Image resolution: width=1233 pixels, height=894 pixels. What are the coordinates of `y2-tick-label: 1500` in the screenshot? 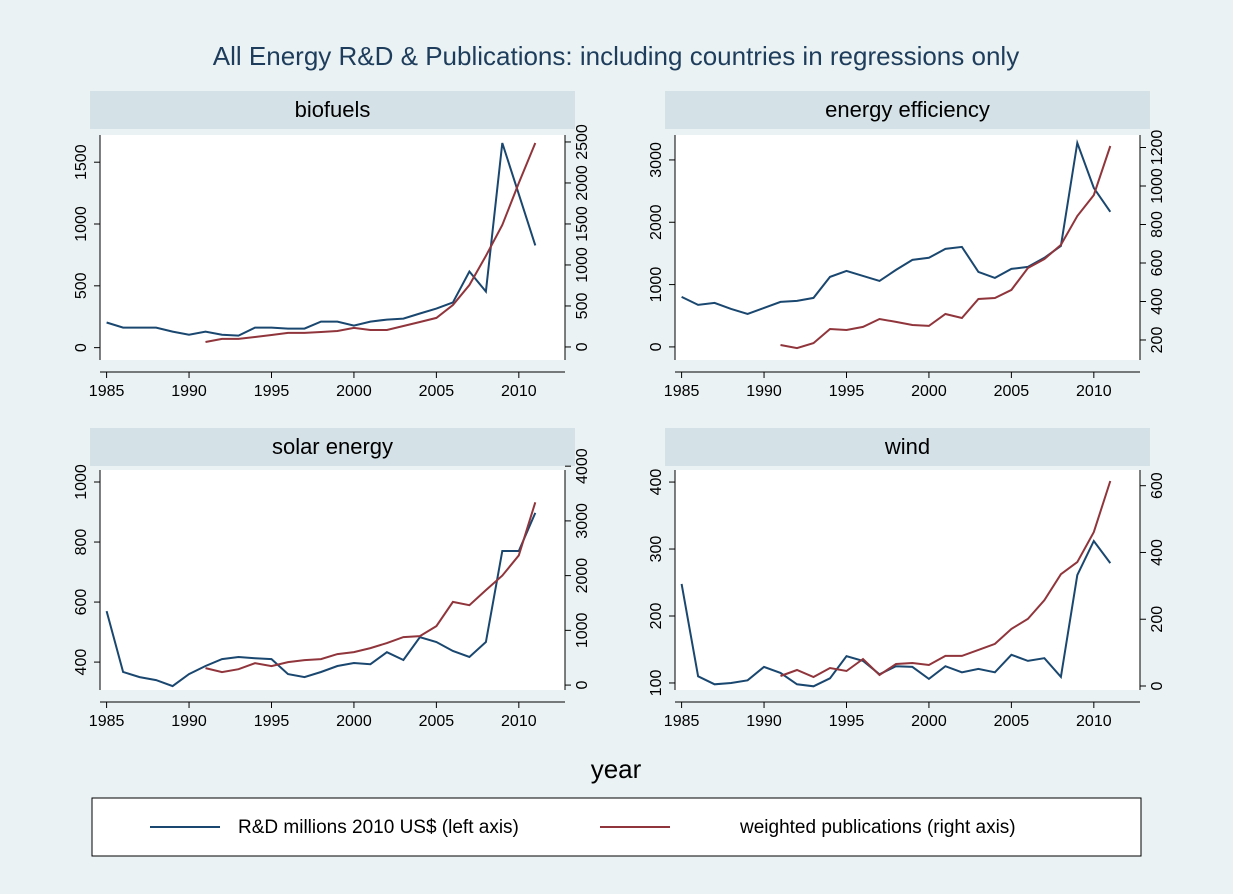 It's located at (582, 224).